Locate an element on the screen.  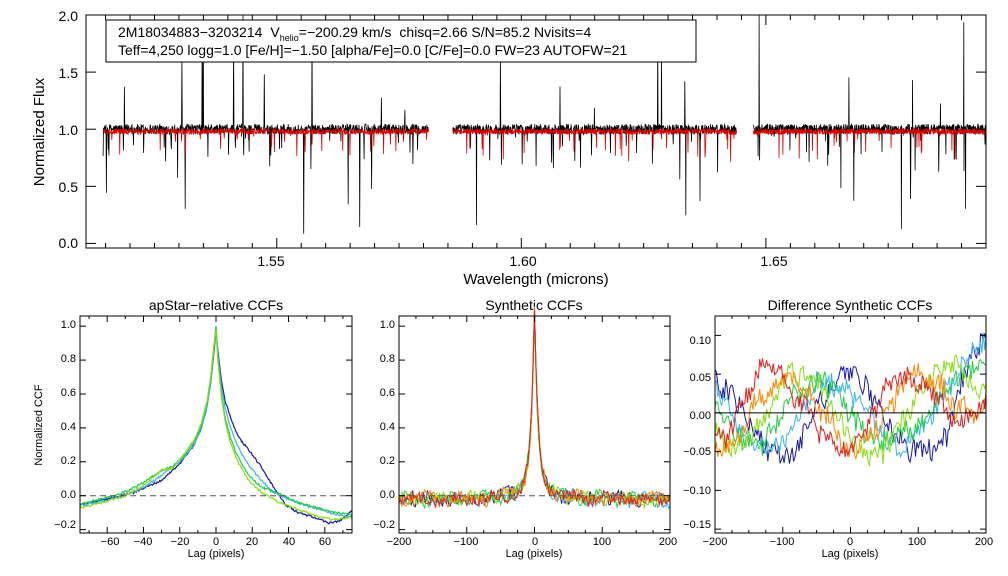
apstar-ccf-ytick-label: 0.2 is located at coordinates (68, 461).